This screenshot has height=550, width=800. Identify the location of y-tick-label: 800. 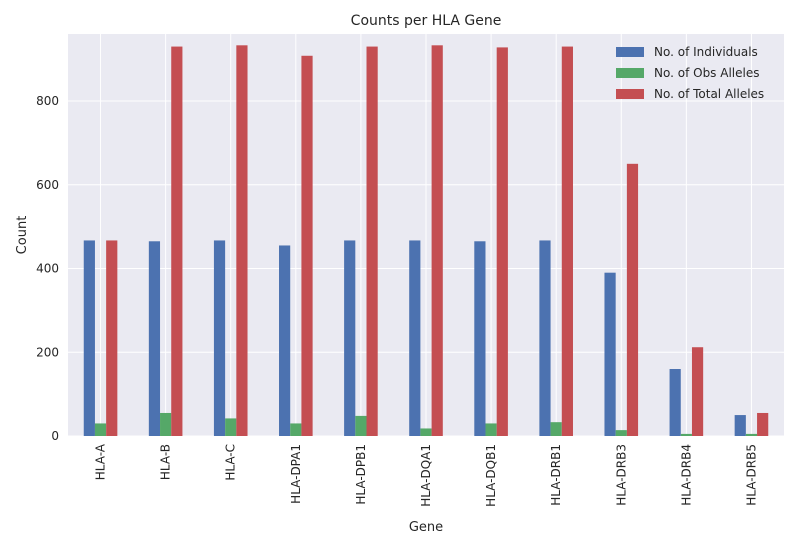
(47, 101).